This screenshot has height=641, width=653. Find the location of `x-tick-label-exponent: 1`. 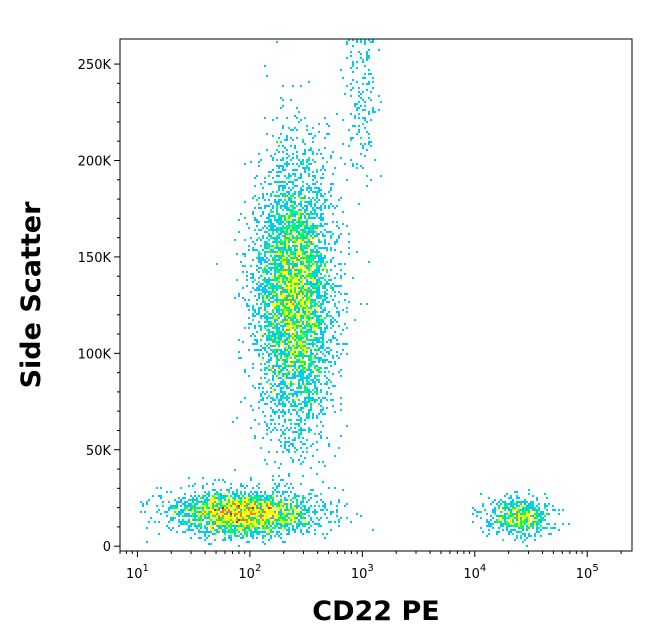

x-tick-label-exponent: 1 is located at coordinates (146, 568).